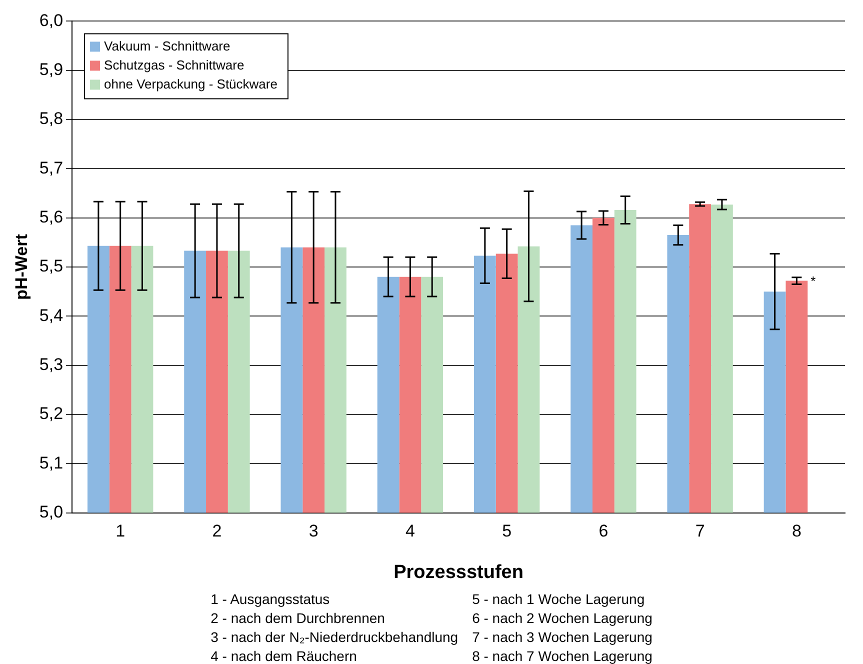 This screenshot has height=664, width=863. What do you see at coordinates (813, 280) in the screenshot?
I see `annotation: *` at bounding box center [813, 280].